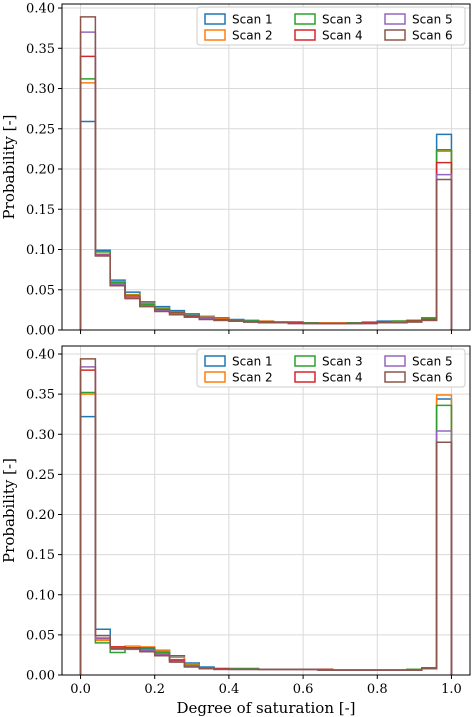 Image resolution: width=474 pixels, height=717 pixels. What do you see at coordinates (451, 689) in the screenshot?
I see `x-tick-label: 1.0` at bounding box center [451, 689].